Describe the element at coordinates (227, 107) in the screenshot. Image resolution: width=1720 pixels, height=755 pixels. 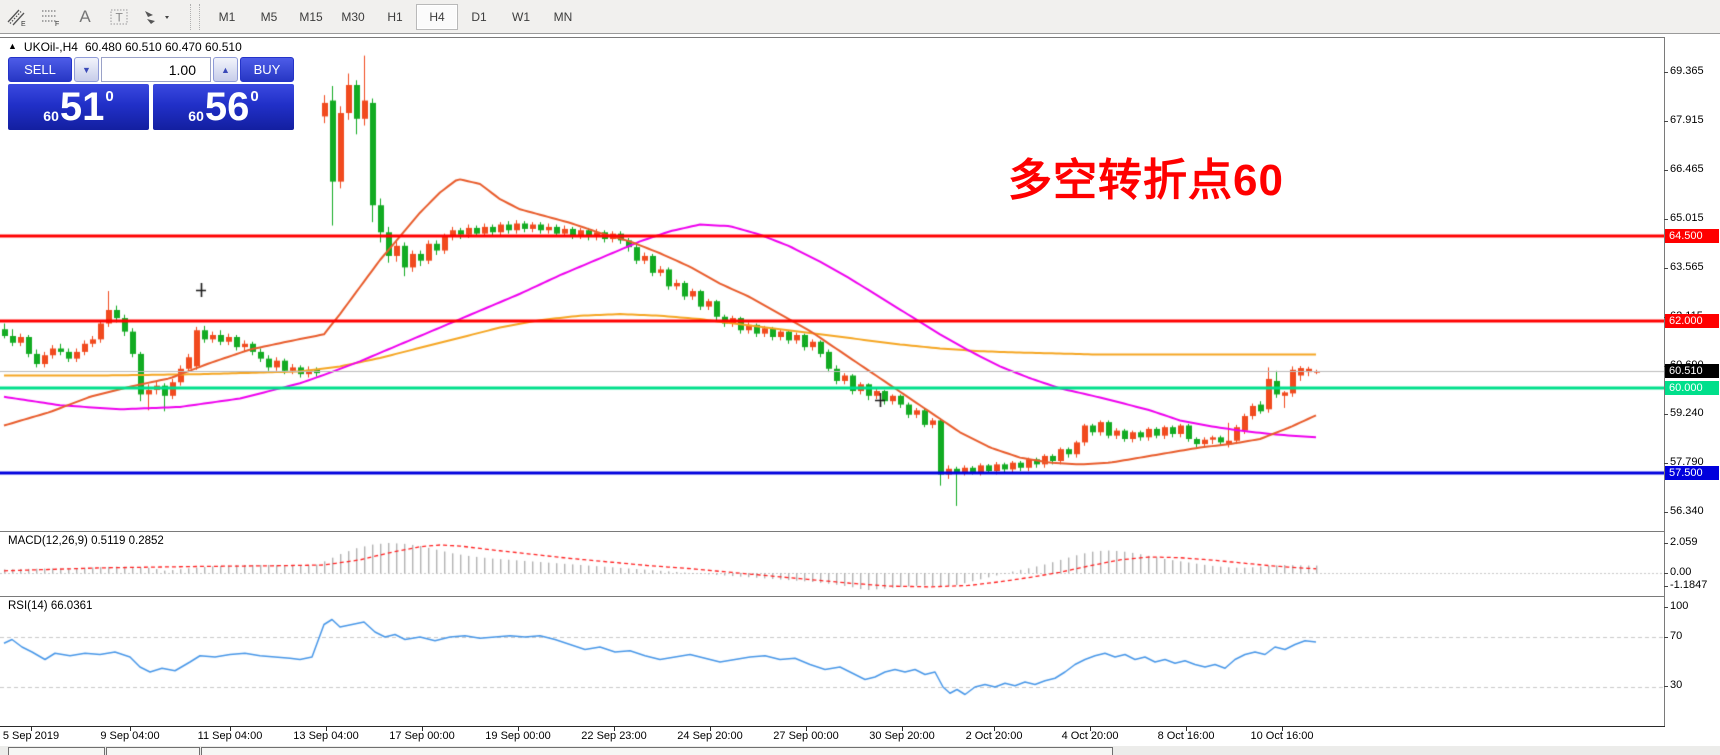
I see `ask-price-pips: 56` at that location.